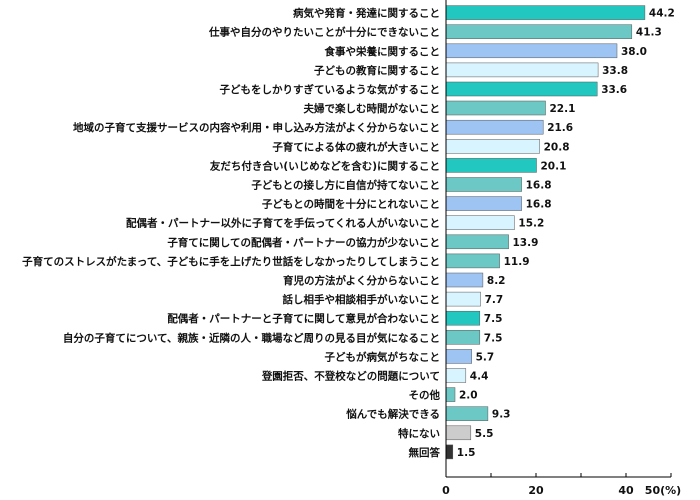 The image size is (700, 500). I want to click on category-label: 自分の子育てについて、親族・近隣の人・職場など周りの見る目が気になること, so click(251, 337).